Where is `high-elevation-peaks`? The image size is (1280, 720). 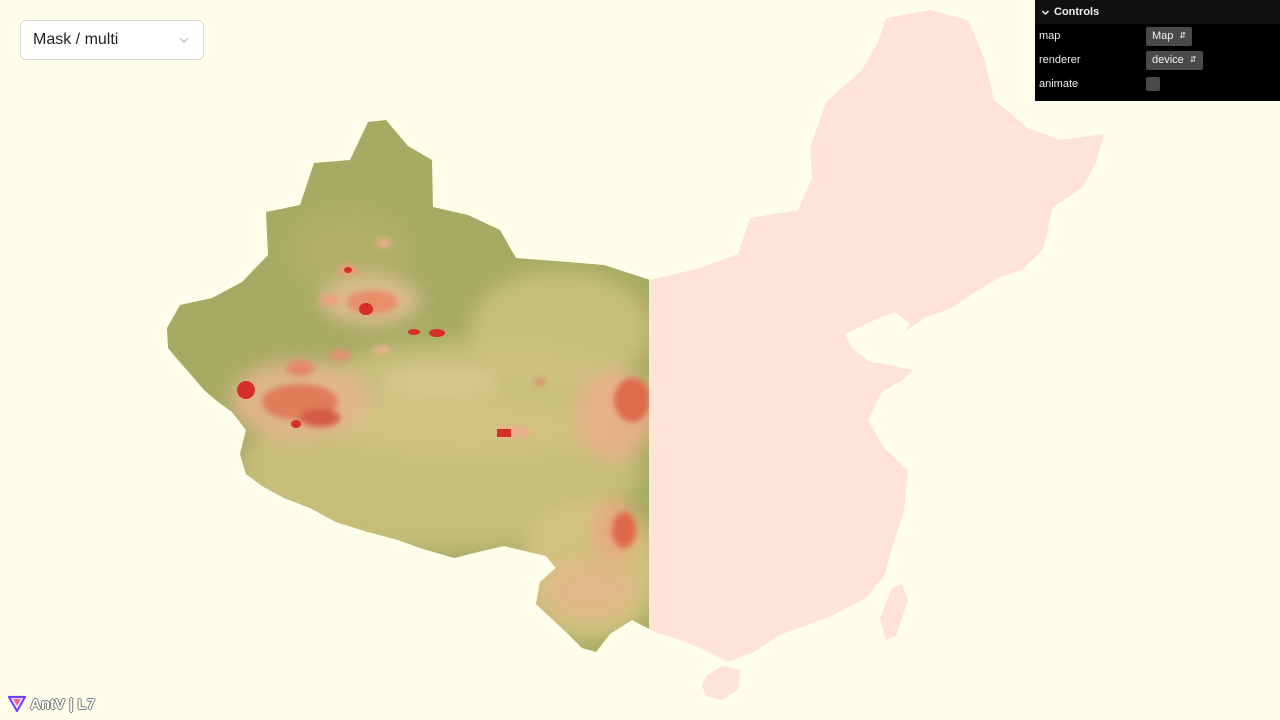 high-elevation-peaks is located at coordinates (374, 352).